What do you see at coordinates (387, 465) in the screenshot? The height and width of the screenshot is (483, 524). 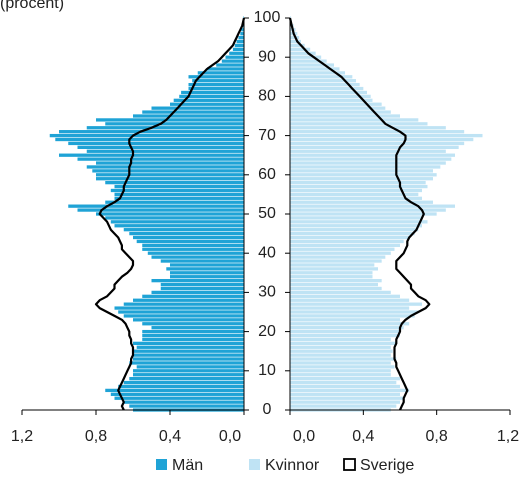 I see `legend-label: Sverige` at bounding box center [387, 465].